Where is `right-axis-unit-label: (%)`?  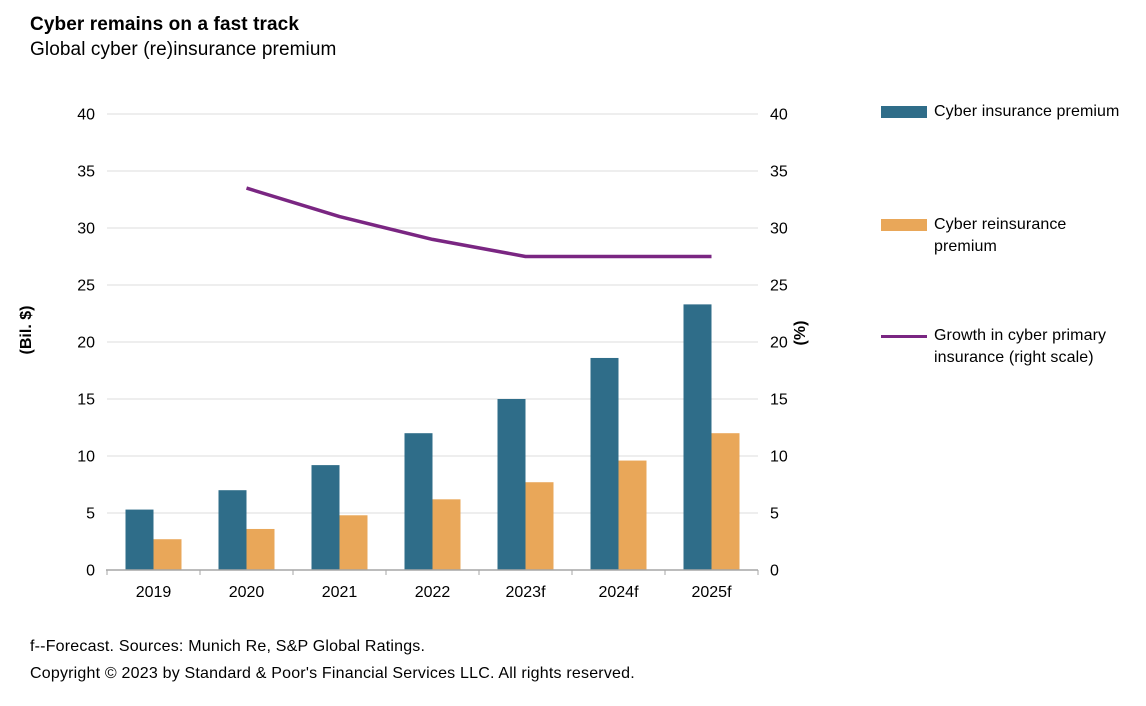 right-axis-unit-label: (%) is located at coordinates (800, 333).